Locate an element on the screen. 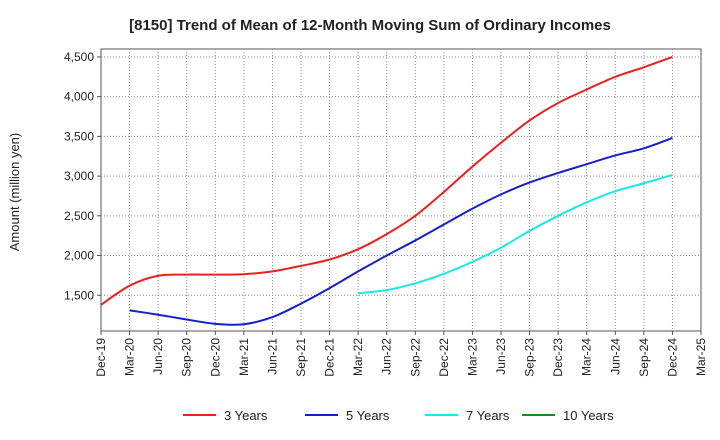  x-tick-label: Jun-23 is located at coordinates (501, 356).